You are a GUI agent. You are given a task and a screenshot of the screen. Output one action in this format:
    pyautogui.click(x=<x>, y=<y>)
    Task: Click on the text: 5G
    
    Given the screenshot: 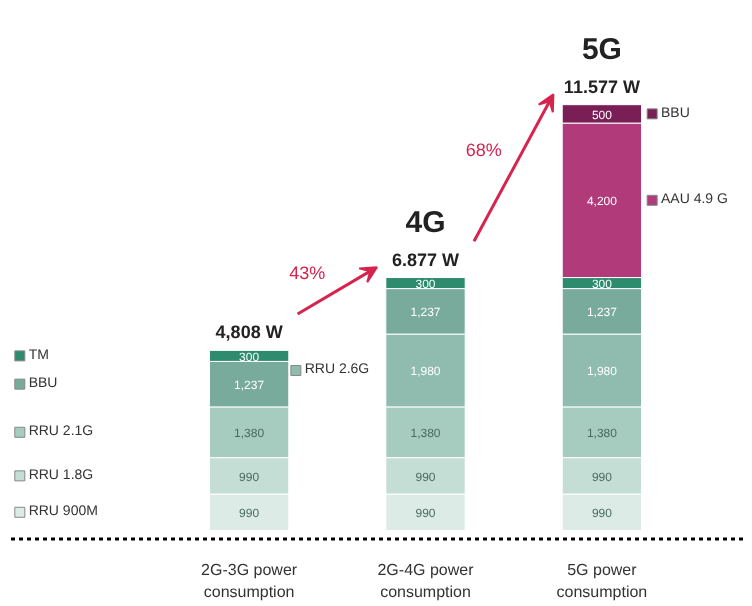 What is the action you would take?
    pyautogui.click(x=601, y=49)
    